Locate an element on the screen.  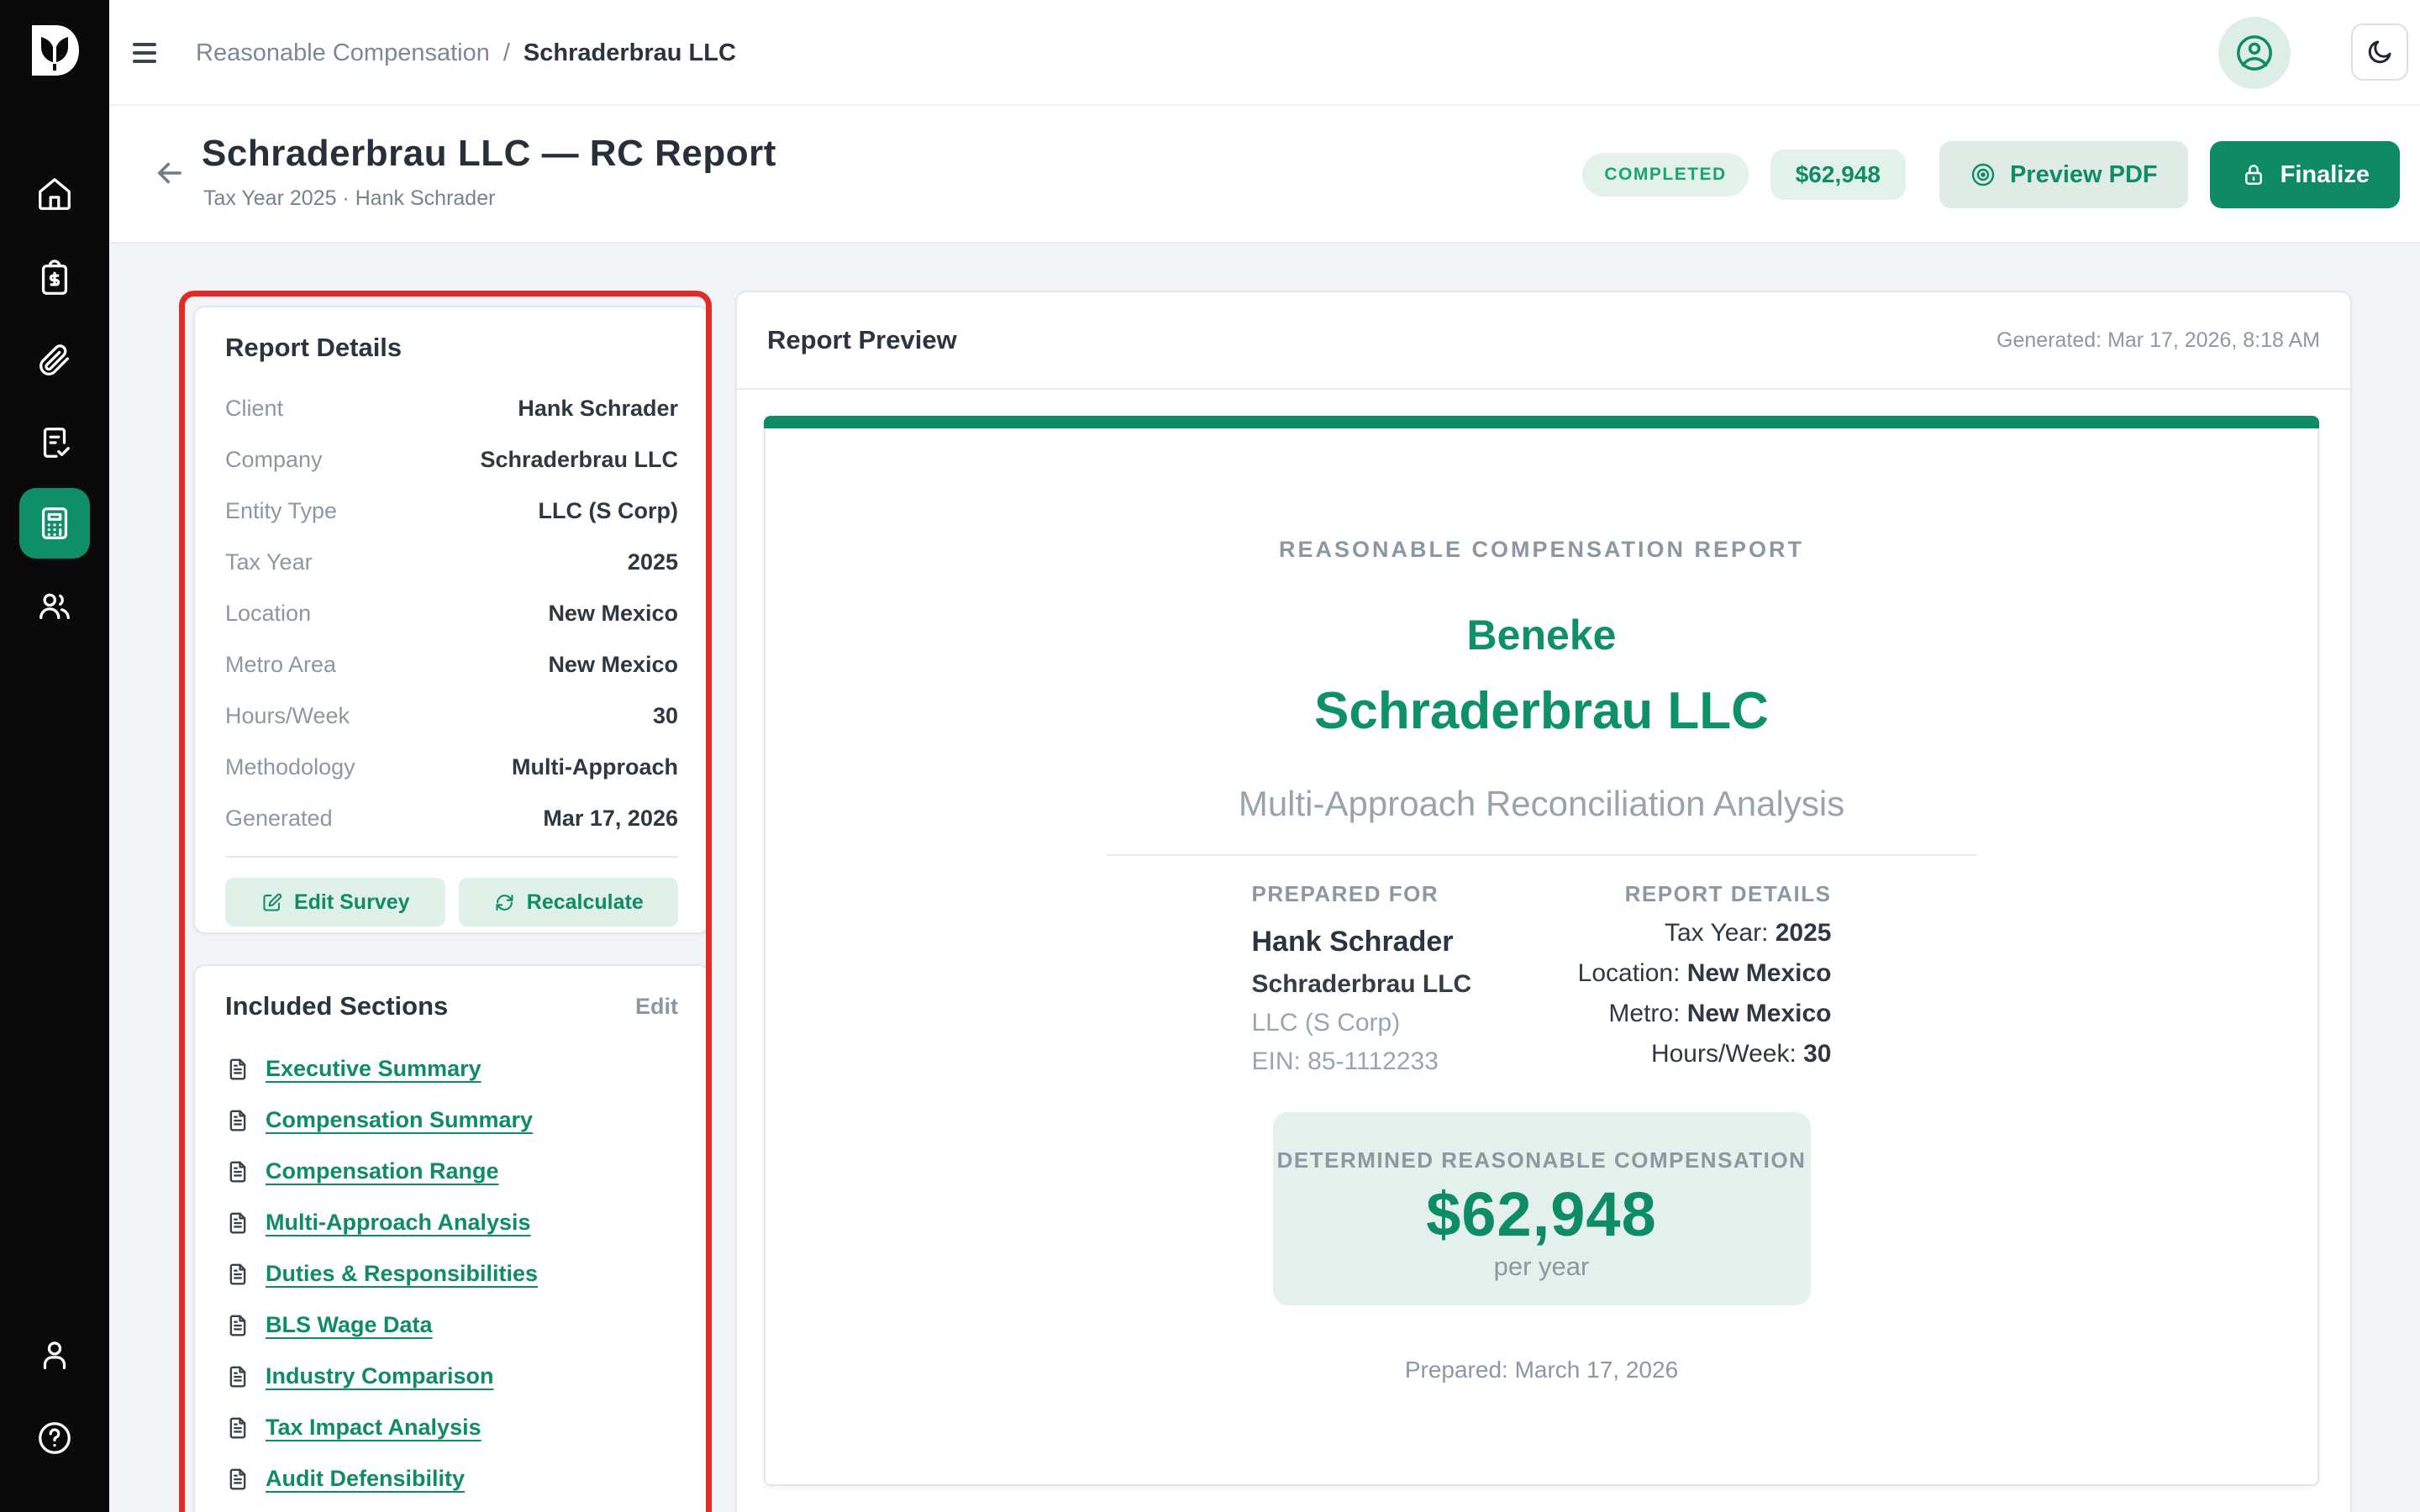
detail-row: Entity Type LLC (S Corp) is located at coordinates (451, 510).